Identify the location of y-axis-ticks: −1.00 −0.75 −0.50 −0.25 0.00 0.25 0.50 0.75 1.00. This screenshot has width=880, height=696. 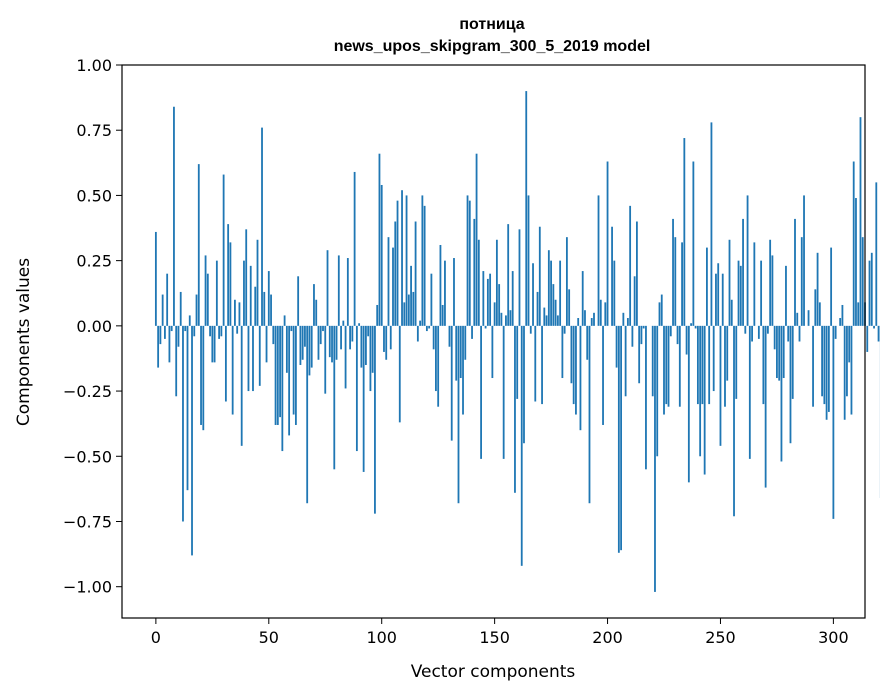
(92, 326).